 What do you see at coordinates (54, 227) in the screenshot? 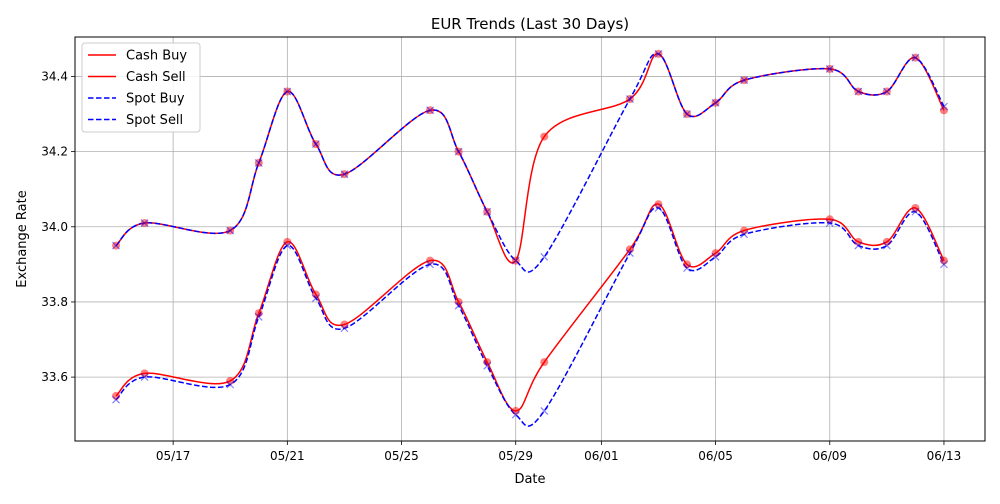
I see `y-tick-label: 34.0` at bounding box center [54, 227].